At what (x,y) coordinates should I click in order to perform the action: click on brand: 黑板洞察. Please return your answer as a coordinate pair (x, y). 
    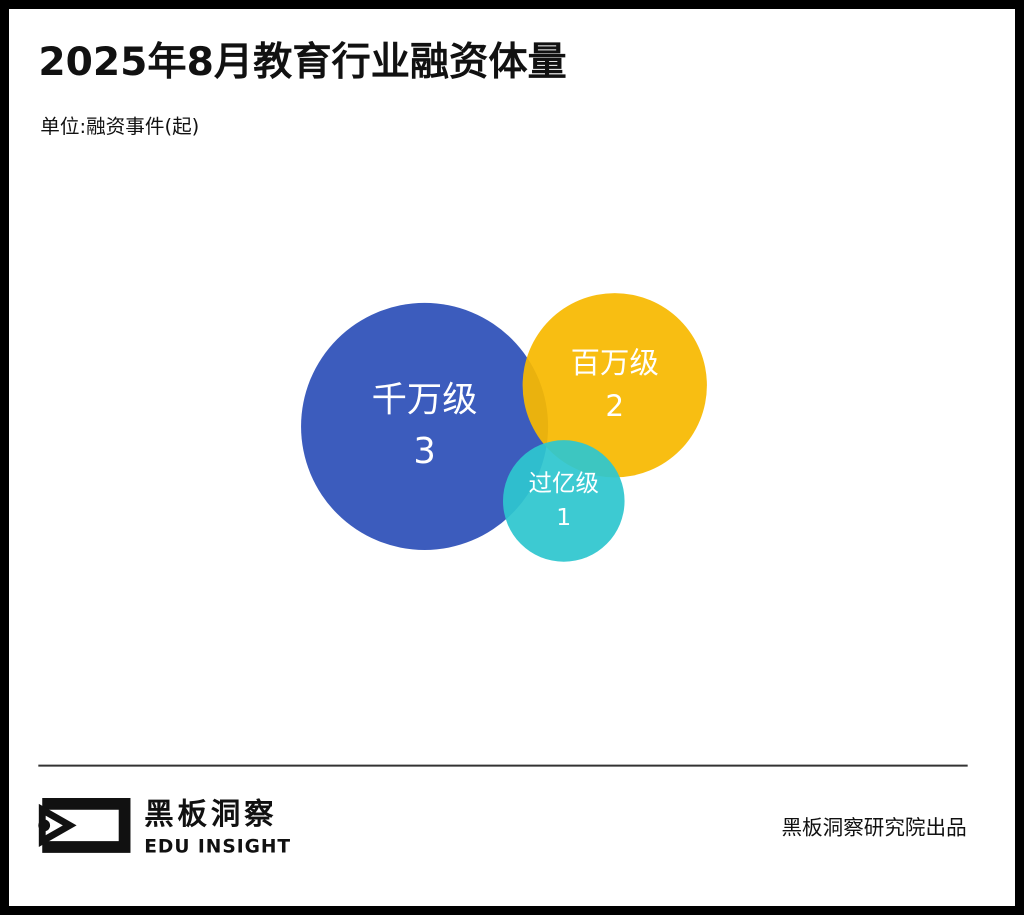
    Looking at the image, I should click on (210, 814).